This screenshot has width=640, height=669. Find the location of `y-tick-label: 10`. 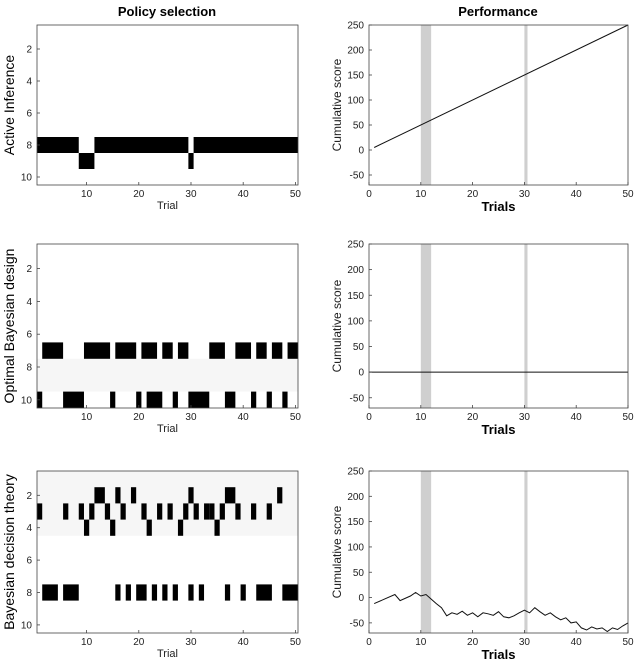

y-tick-label: 10 is located at coordinates (27, 400).